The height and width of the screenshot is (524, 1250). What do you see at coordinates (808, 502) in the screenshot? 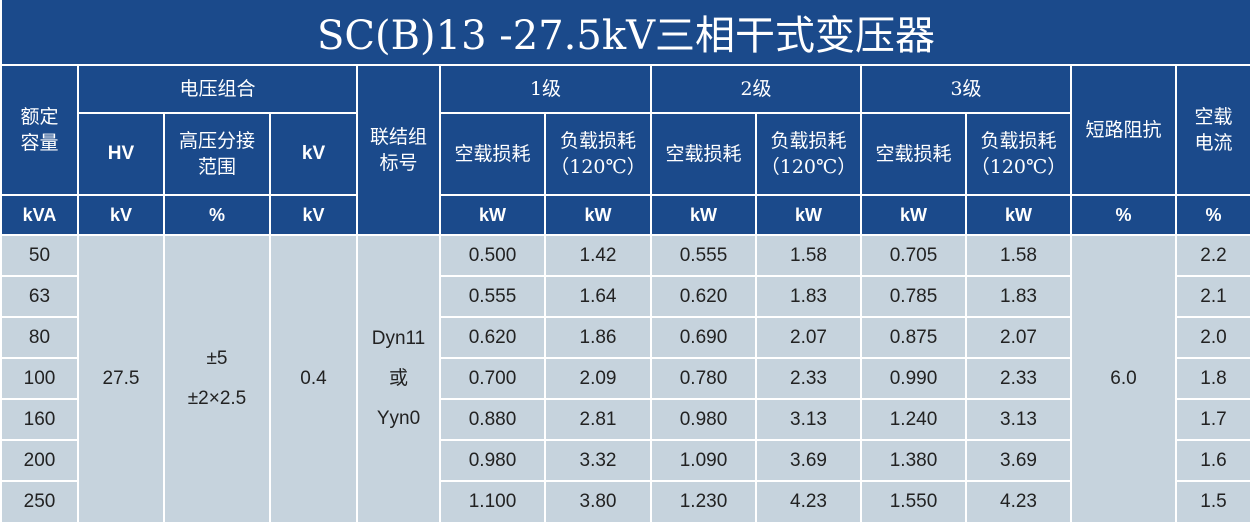
I see `data-cell: 4.23` at bounding box center [808, 502].